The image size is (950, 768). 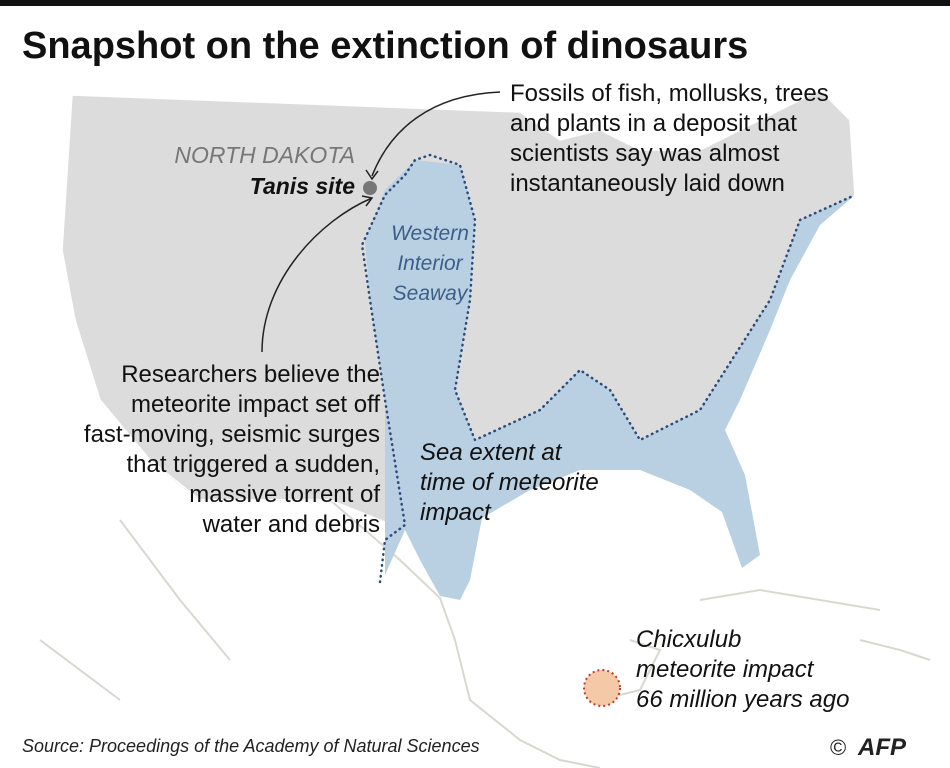 What do you see at coordinates (491, 452) in the screenshot?
I see `sea-extent-label: Sea extent at` at bounding box center [491, 452].